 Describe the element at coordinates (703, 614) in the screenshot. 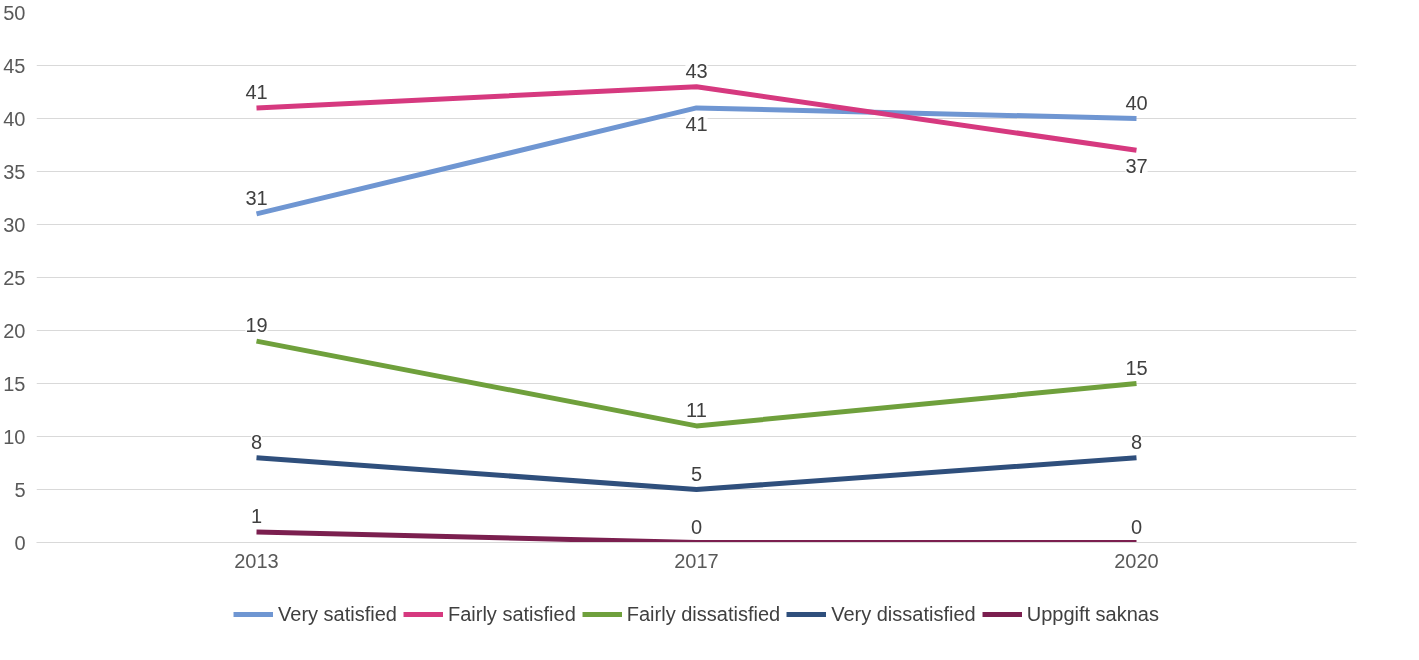

I see `legend-label: Fairly dissatisfied` at that location.